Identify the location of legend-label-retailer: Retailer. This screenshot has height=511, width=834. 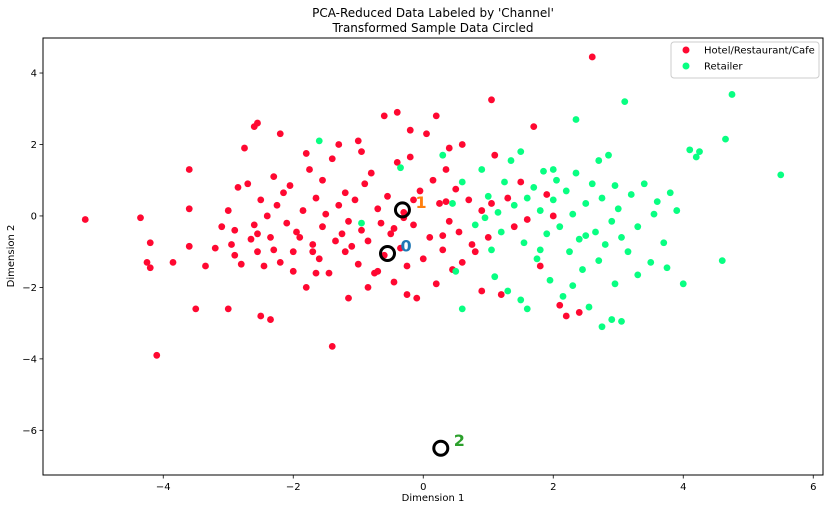
(723, 67).